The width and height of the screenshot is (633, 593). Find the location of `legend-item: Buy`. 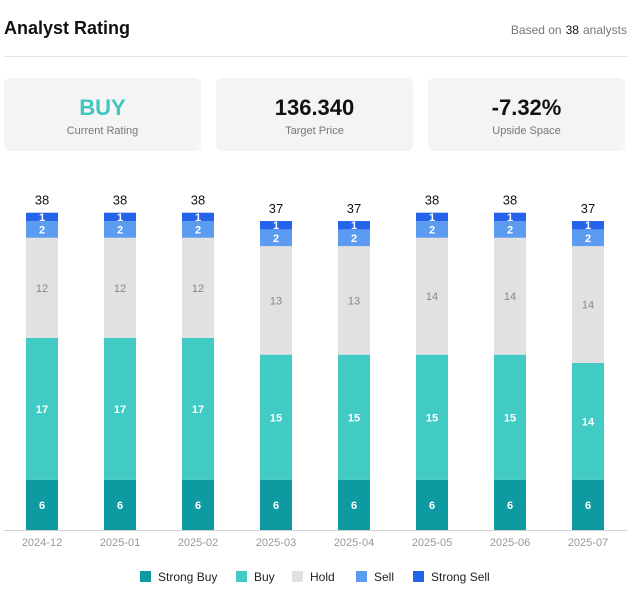

legend-item: Buy is located at coordinates (255, 578).